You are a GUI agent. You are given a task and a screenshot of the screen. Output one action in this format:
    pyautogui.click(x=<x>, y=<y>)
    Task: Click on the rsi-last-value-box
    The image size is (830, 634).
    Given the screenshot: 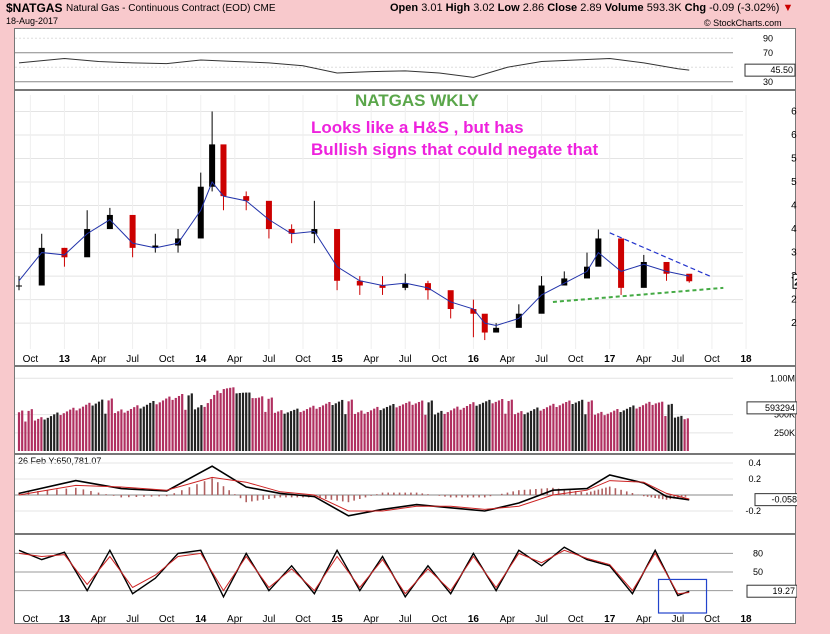 What is the action you would take?
    pyautogui.click(x=770, y=70)
    